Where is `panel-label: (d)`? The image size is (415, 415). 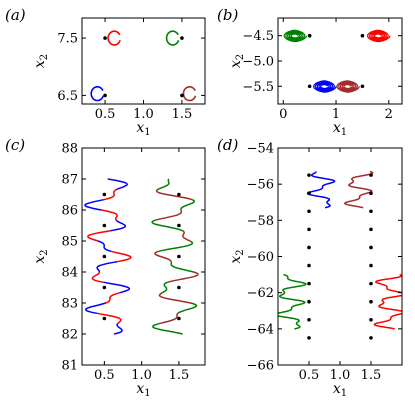
panel-label: (d) is located at coordinates (227, 145).